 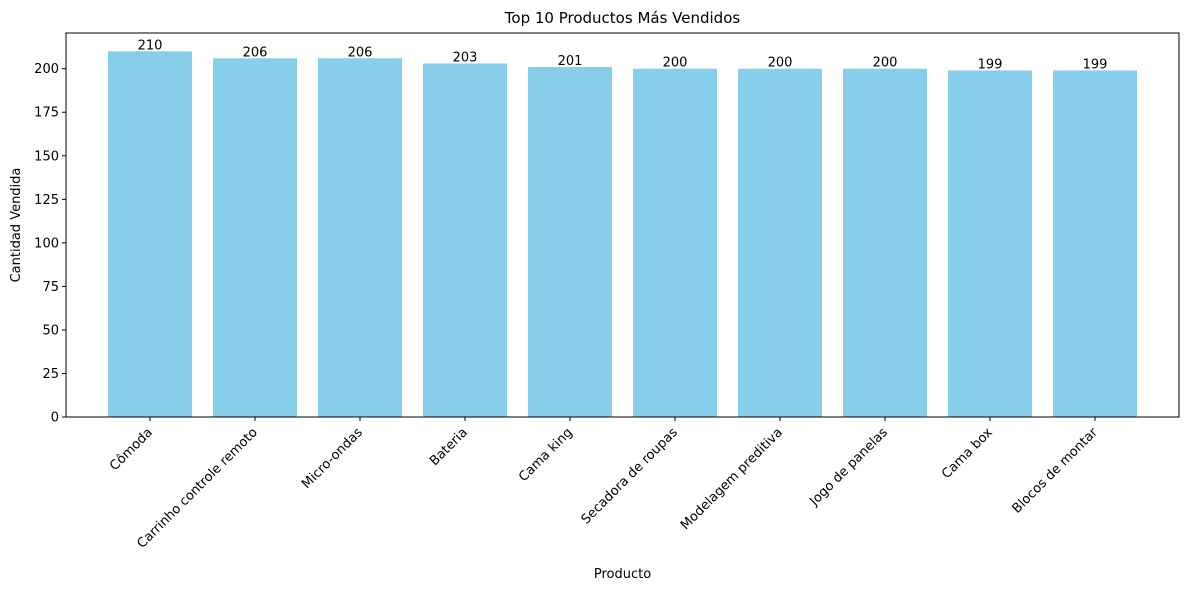 What do you see at coordinates (546, 455) in the screenshot?
I see `x-tick-label: Cama king` at bounding box center [546, 455].